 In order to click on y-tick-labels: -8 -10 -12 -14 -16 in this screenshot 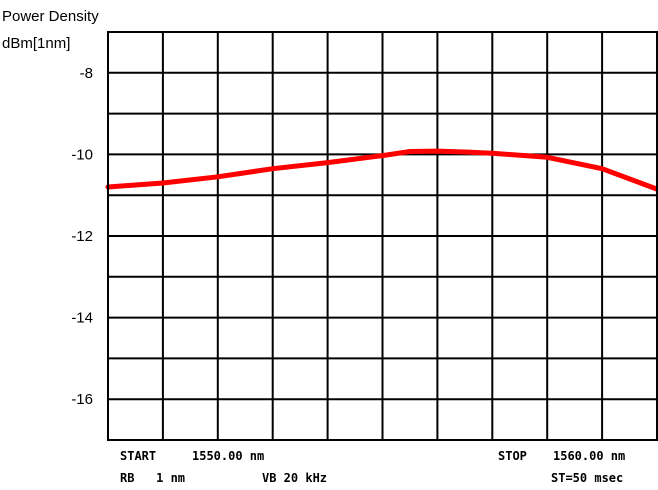, I will do `click(82, 236)`.